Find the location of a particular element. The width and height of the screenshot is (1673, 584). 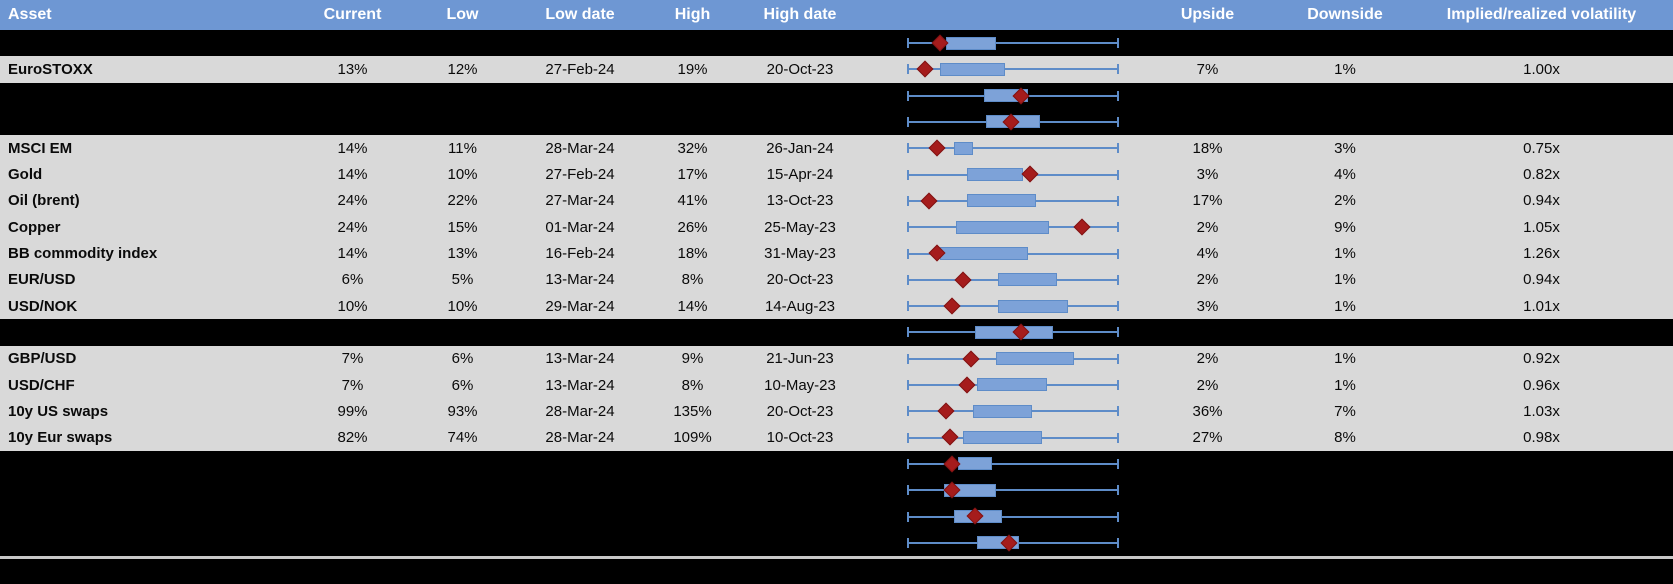

cell-upside: 18% is located at coordinates (1207, 148).